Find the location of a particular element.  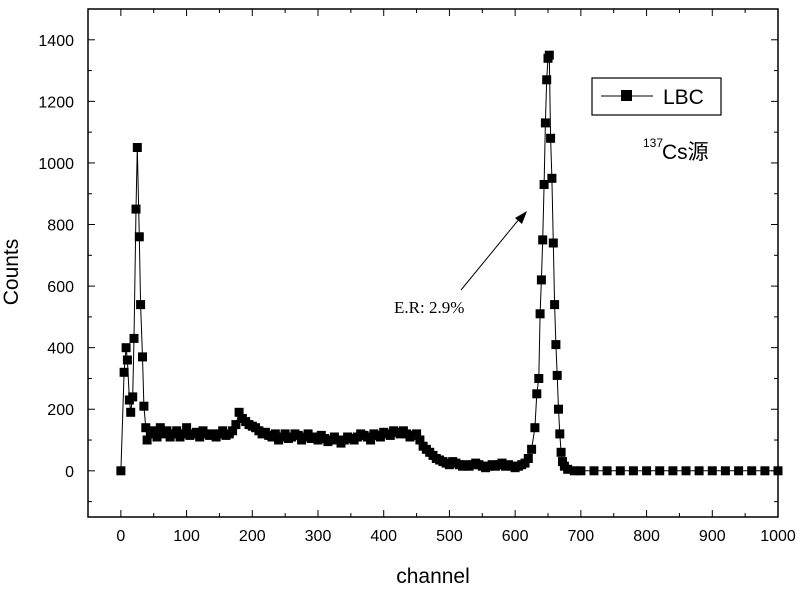

source-label: 137 Cs源 is located at coordinates (676, 150).